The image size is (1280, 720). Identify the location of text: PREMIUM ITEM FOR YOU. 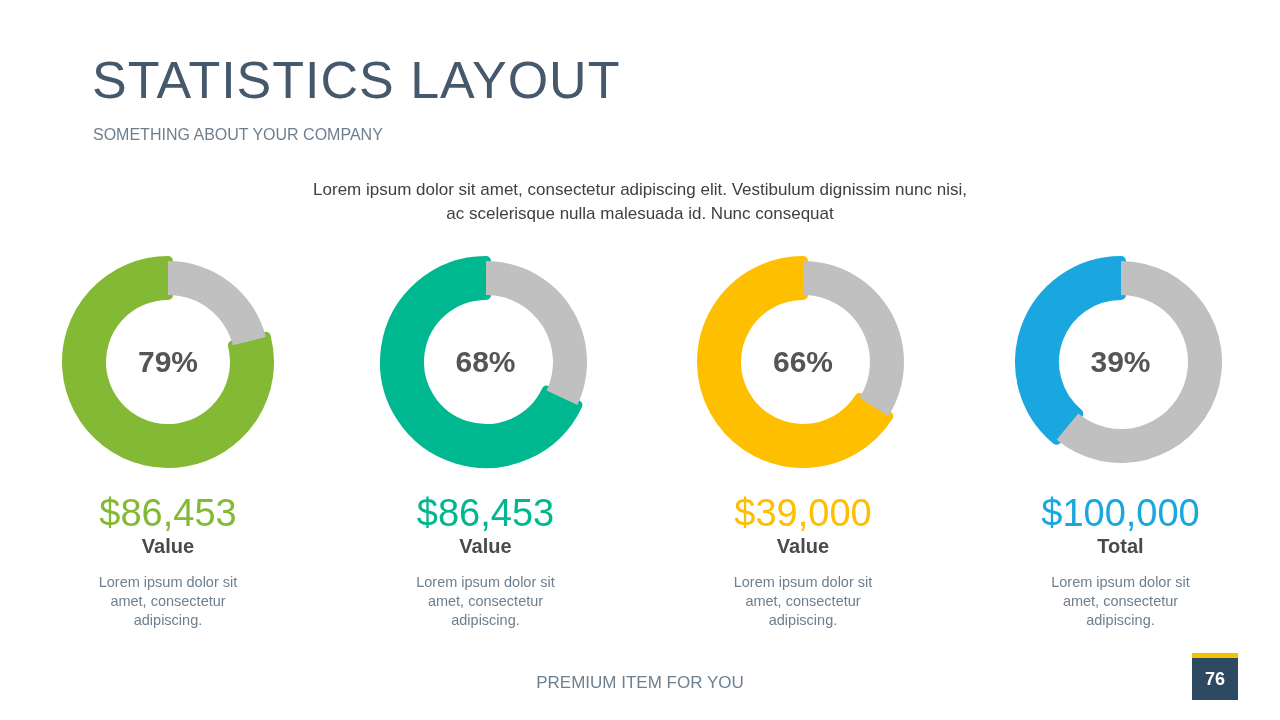
(640, 683).